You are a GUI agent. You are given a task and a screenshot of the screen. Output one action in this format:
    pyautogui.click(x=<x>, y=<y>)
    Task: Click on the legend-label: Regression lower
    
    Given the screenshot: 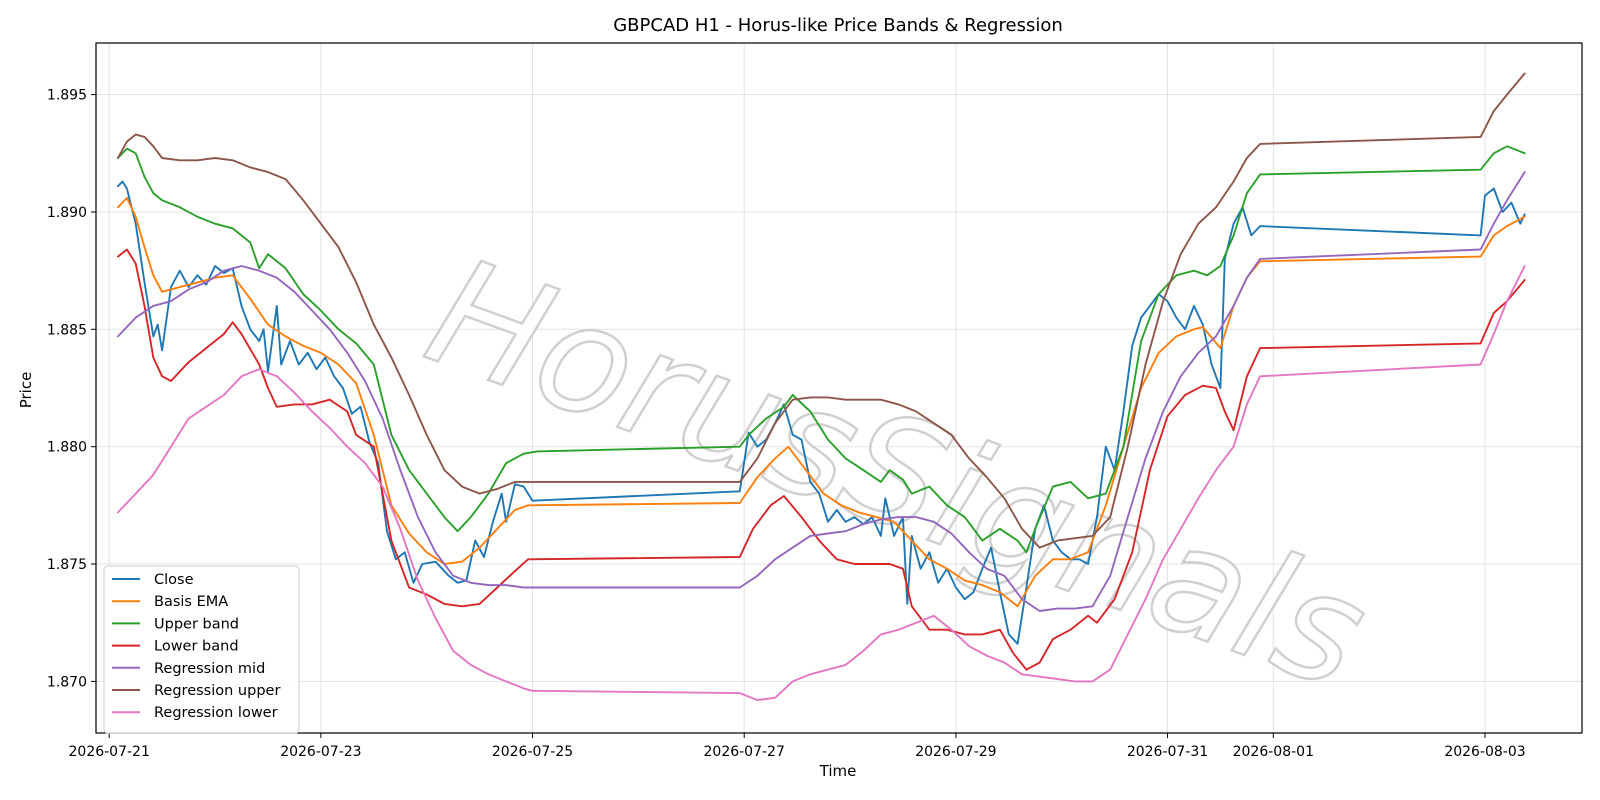 What is the action you would take?
    pyautogui.click(x=216, y=713)
    